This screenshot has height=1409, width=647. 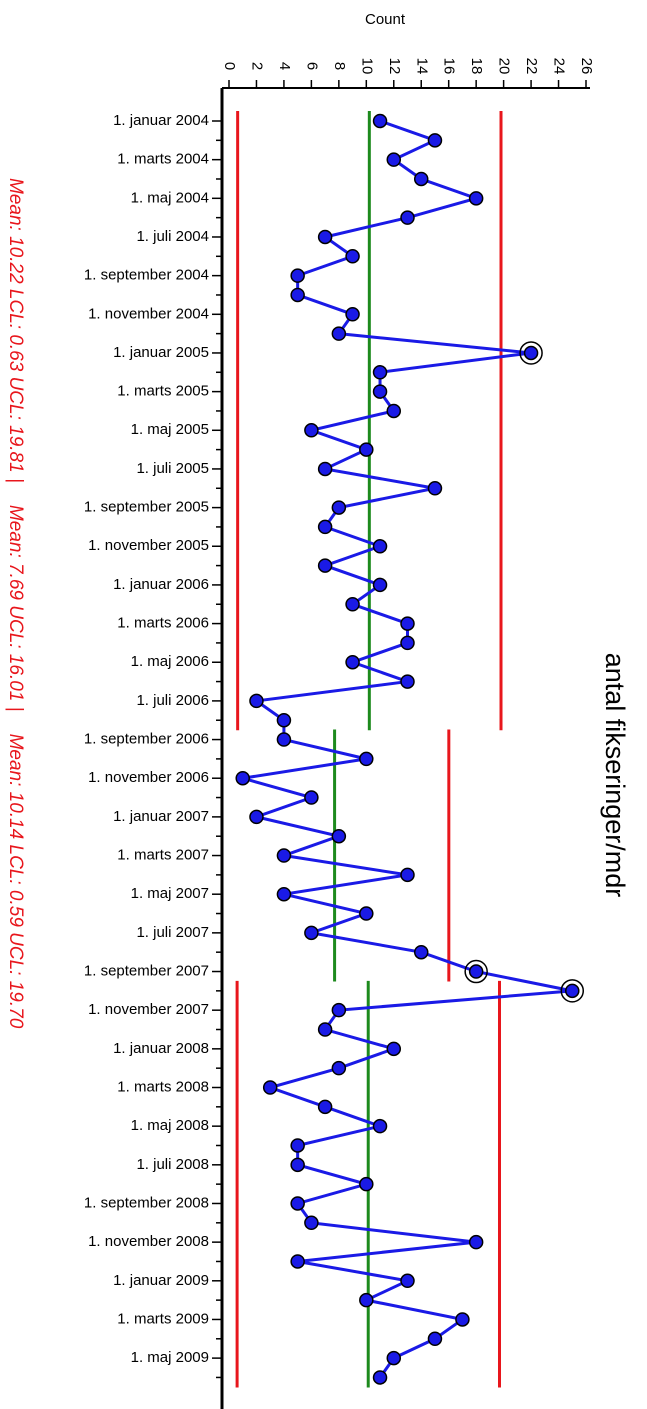 What do you see at coordinates (163, 855) in the screenshot?
I see `y-tick-label: 1. marts 2007` at bounding box center [163, 855].